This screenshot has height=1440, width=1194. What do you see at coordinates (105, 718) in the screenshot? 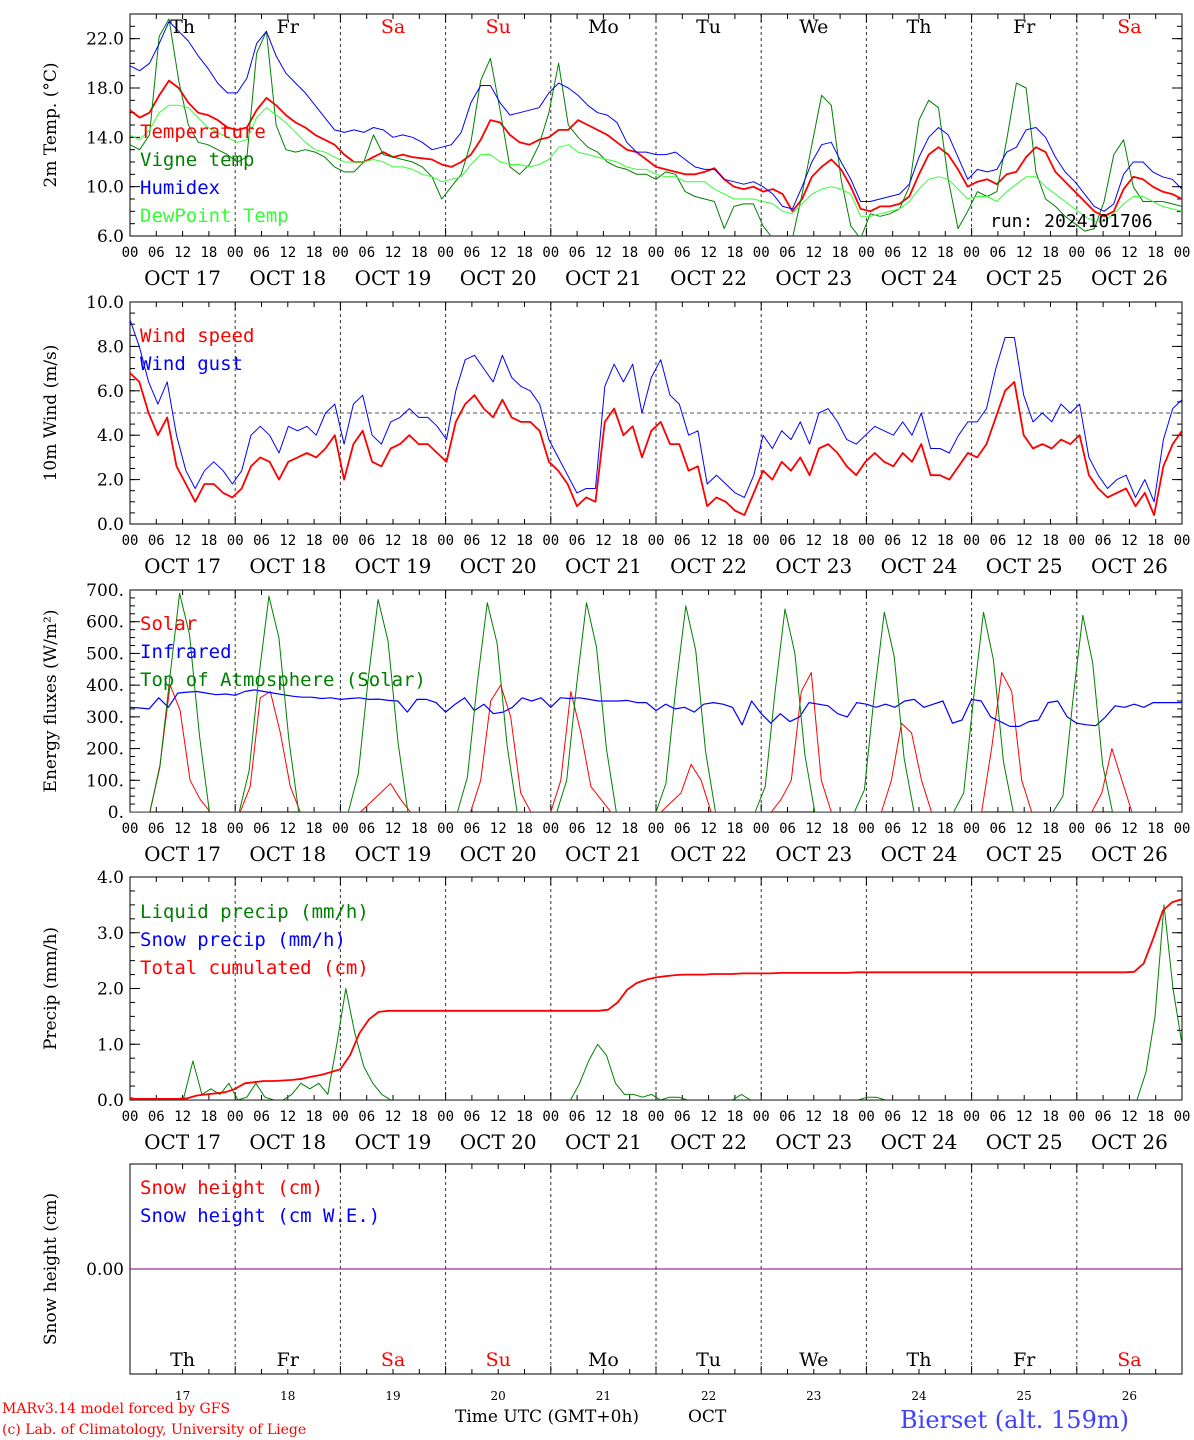
I see `y-tick-label: 300.` at bounding box center [105, 718].